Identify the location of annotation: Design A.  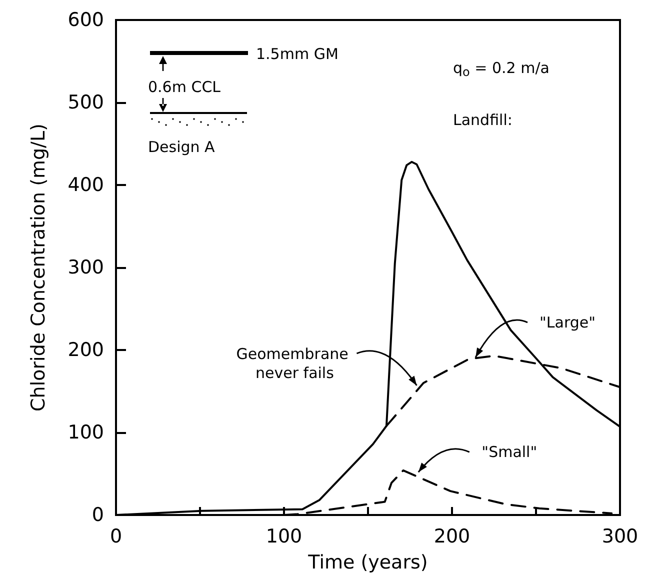
(182, 147).